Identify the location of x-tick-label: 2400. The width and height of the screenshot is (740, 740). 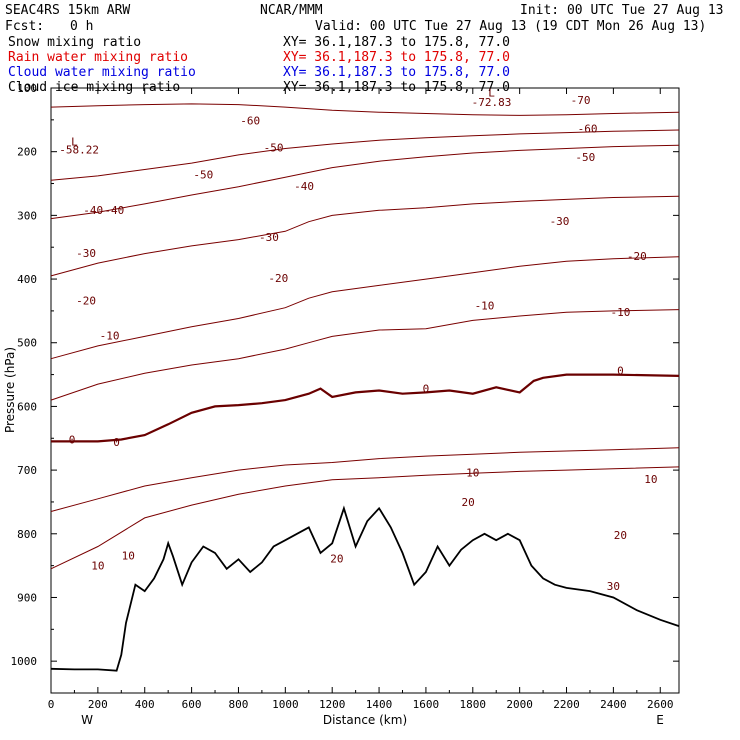
(613, 704).